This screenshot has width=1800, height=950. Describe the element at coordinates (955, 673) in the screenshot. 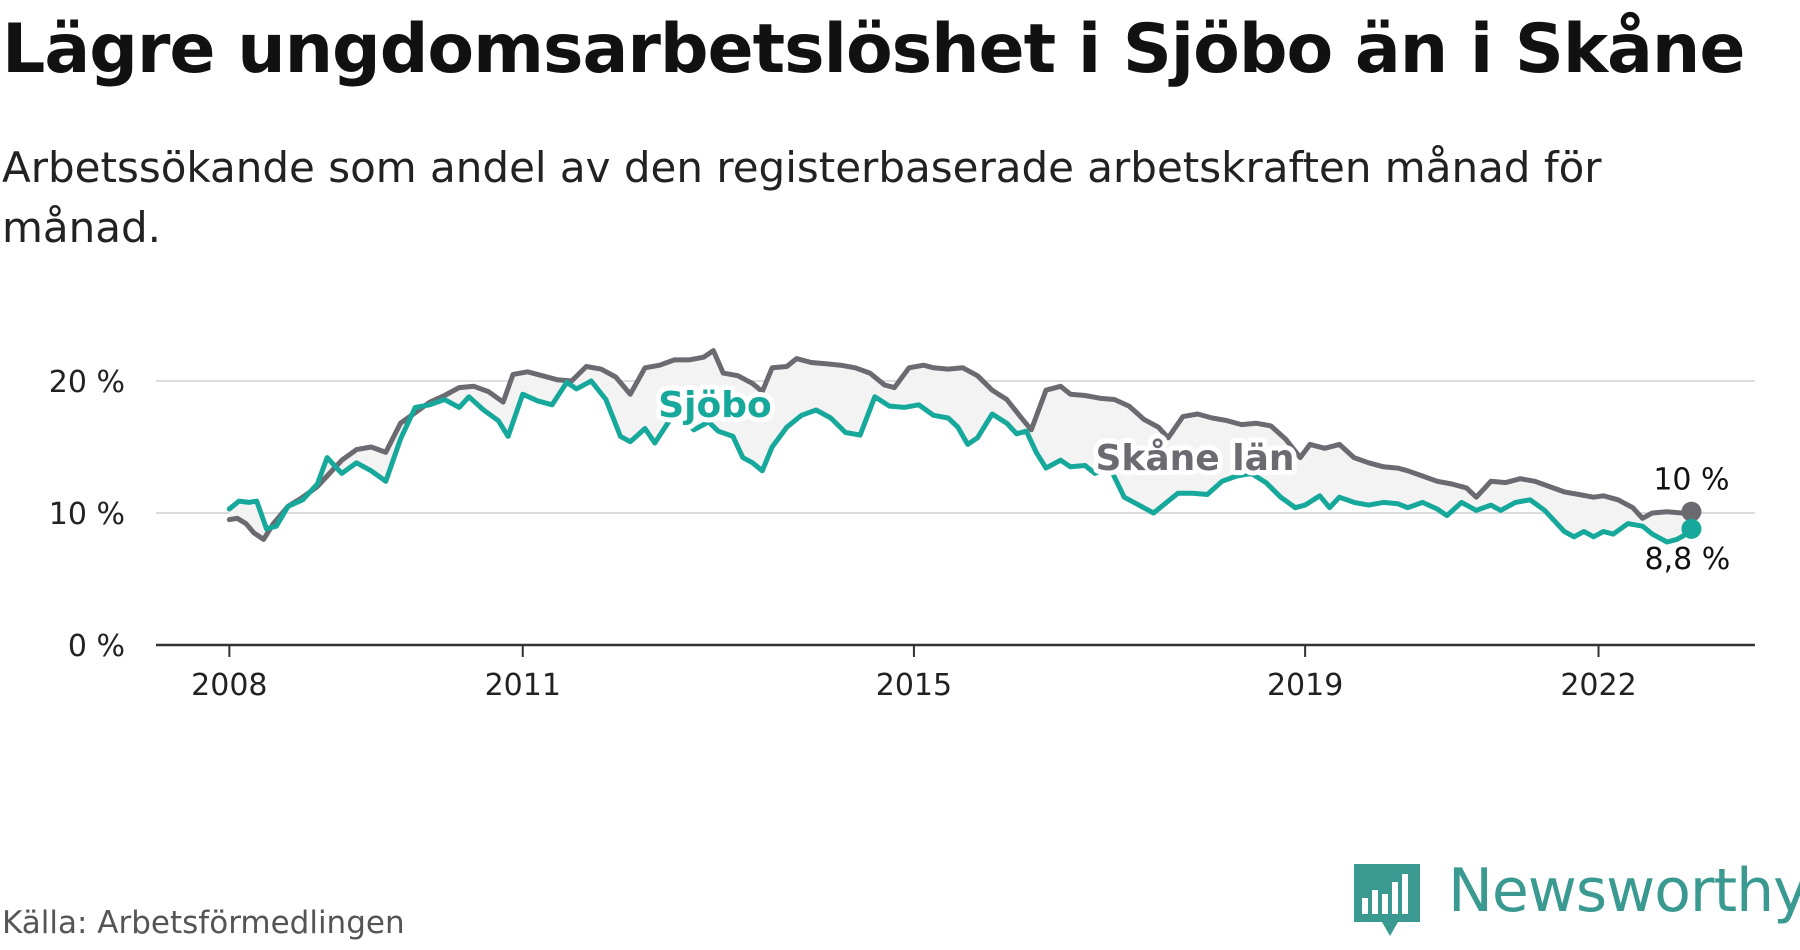

I see `x-axis: 2008 2011 2015 2019 2022` at that location.